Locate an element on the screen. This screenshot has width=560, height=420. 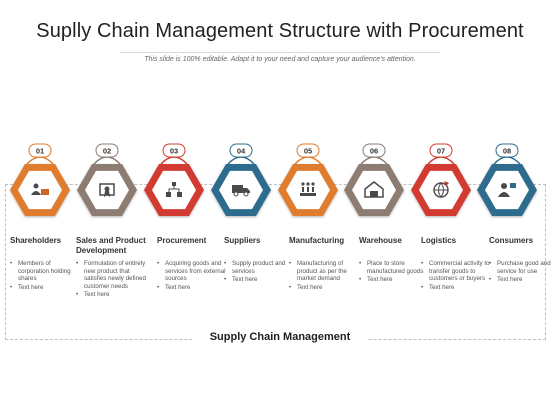
step-number: 01 is located at coordinates (40, 151).